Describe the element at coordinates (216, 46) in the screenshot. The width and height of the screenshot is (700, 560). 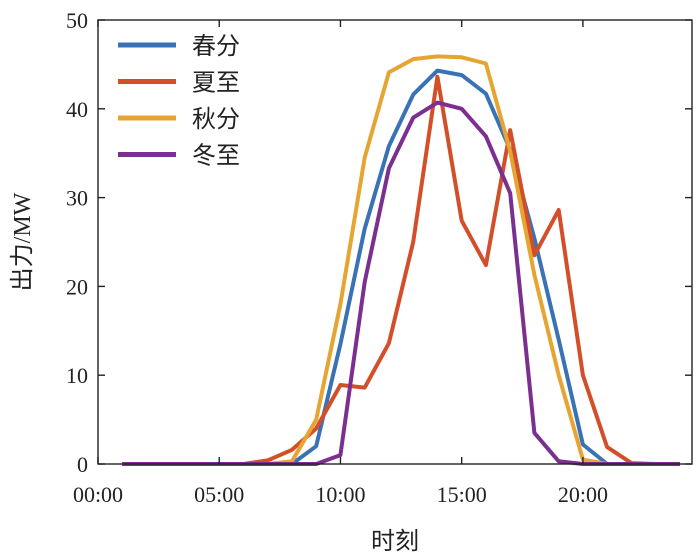
I see `legend-label: 春分` at that location.